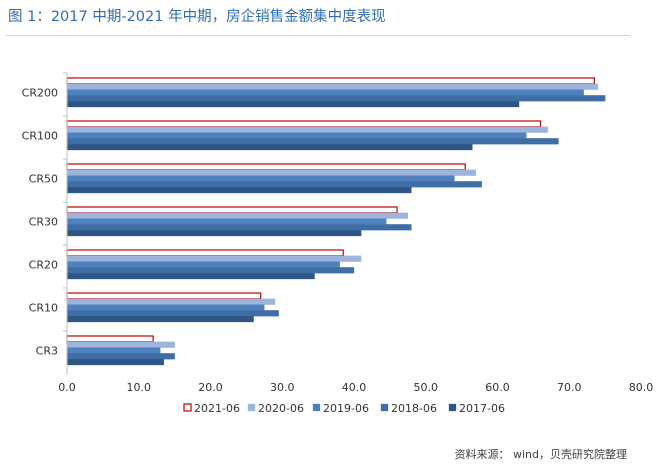 The height and width of the screenshot is (465, 665). Describe the element at coordinates (43, 179) in the screenshot. I see `category-label-cr50: CR50` at that location.